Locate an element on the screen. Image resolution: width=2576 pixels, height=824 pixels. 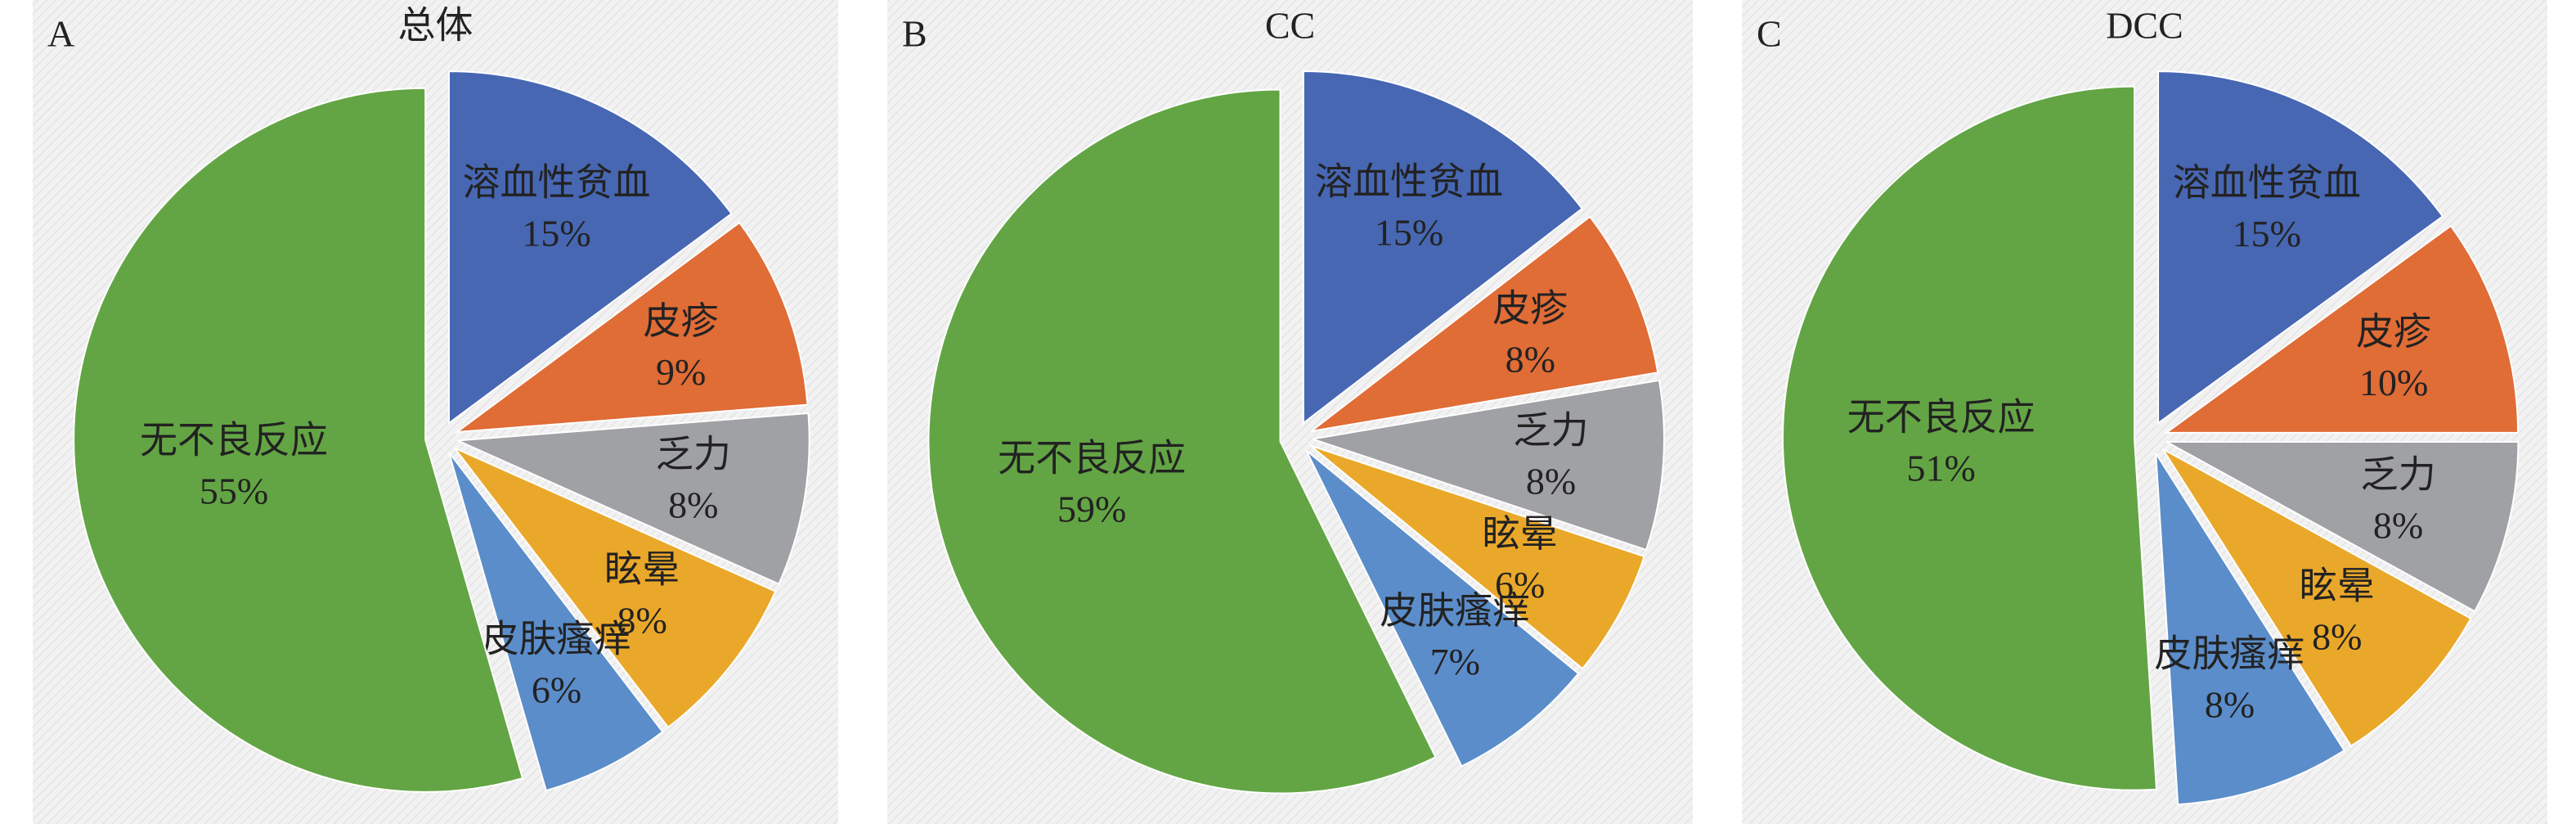
chart-title: CC is located at coordinates (1290, 26).